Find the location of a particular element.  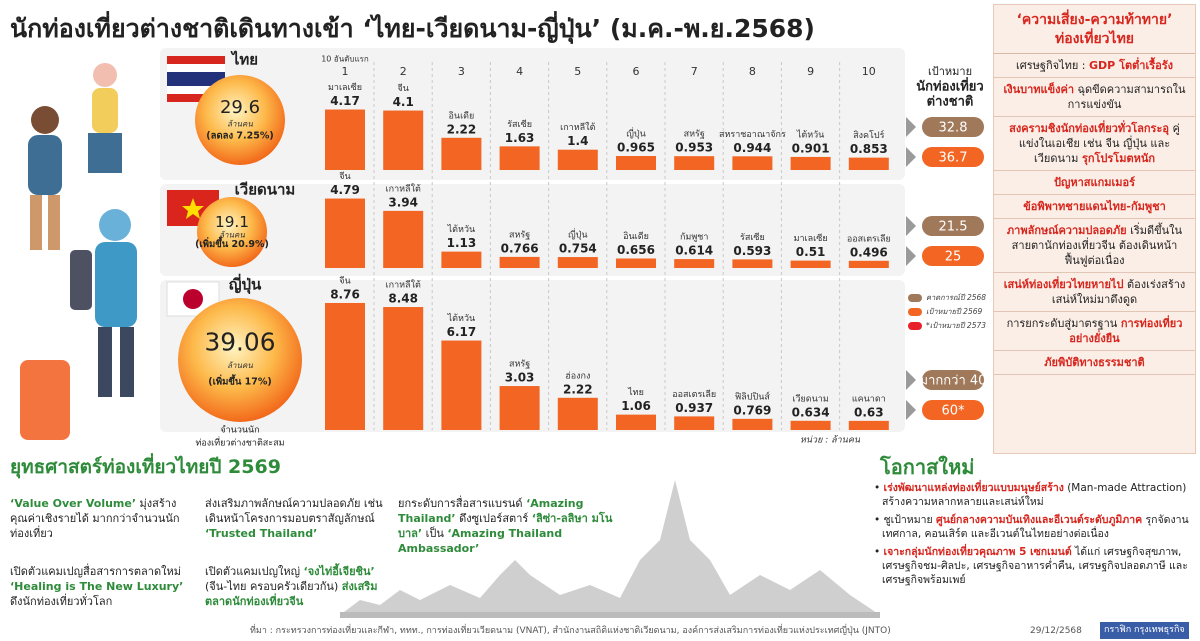

target-arrow is located at coordinates (911, 226).